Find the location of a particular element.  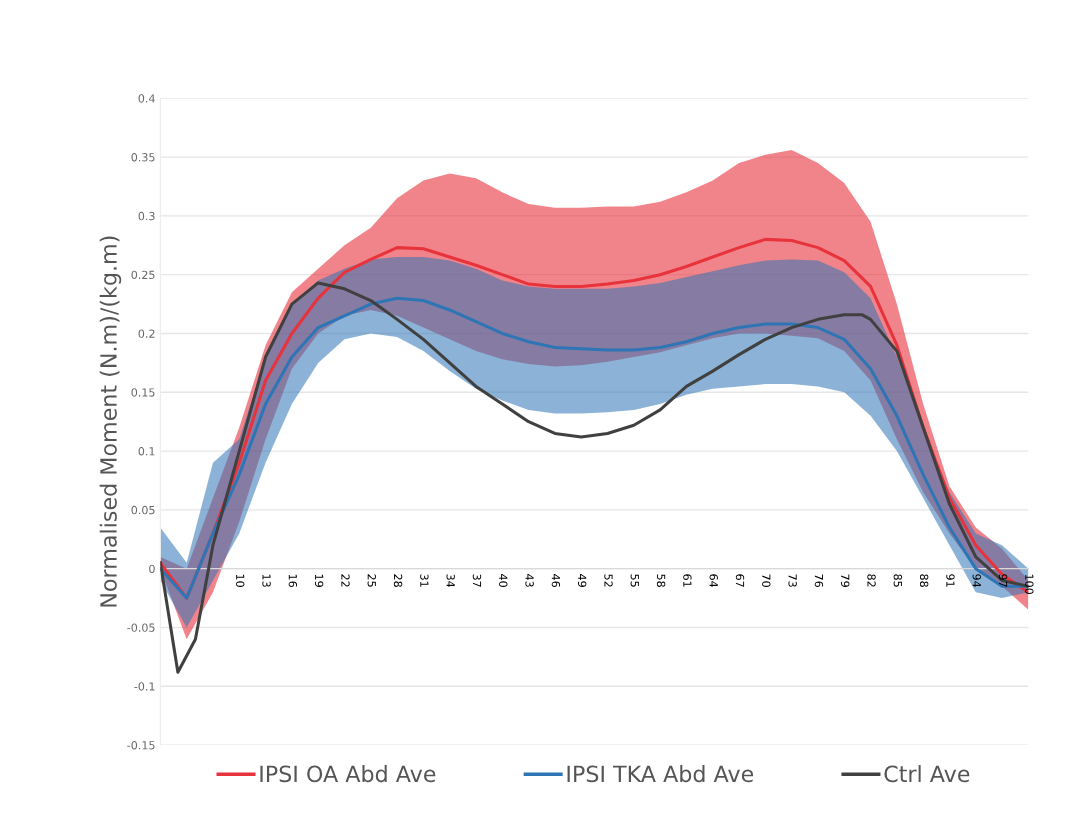

y-tick-label: -0.1 is located at coordinates (144, 686).